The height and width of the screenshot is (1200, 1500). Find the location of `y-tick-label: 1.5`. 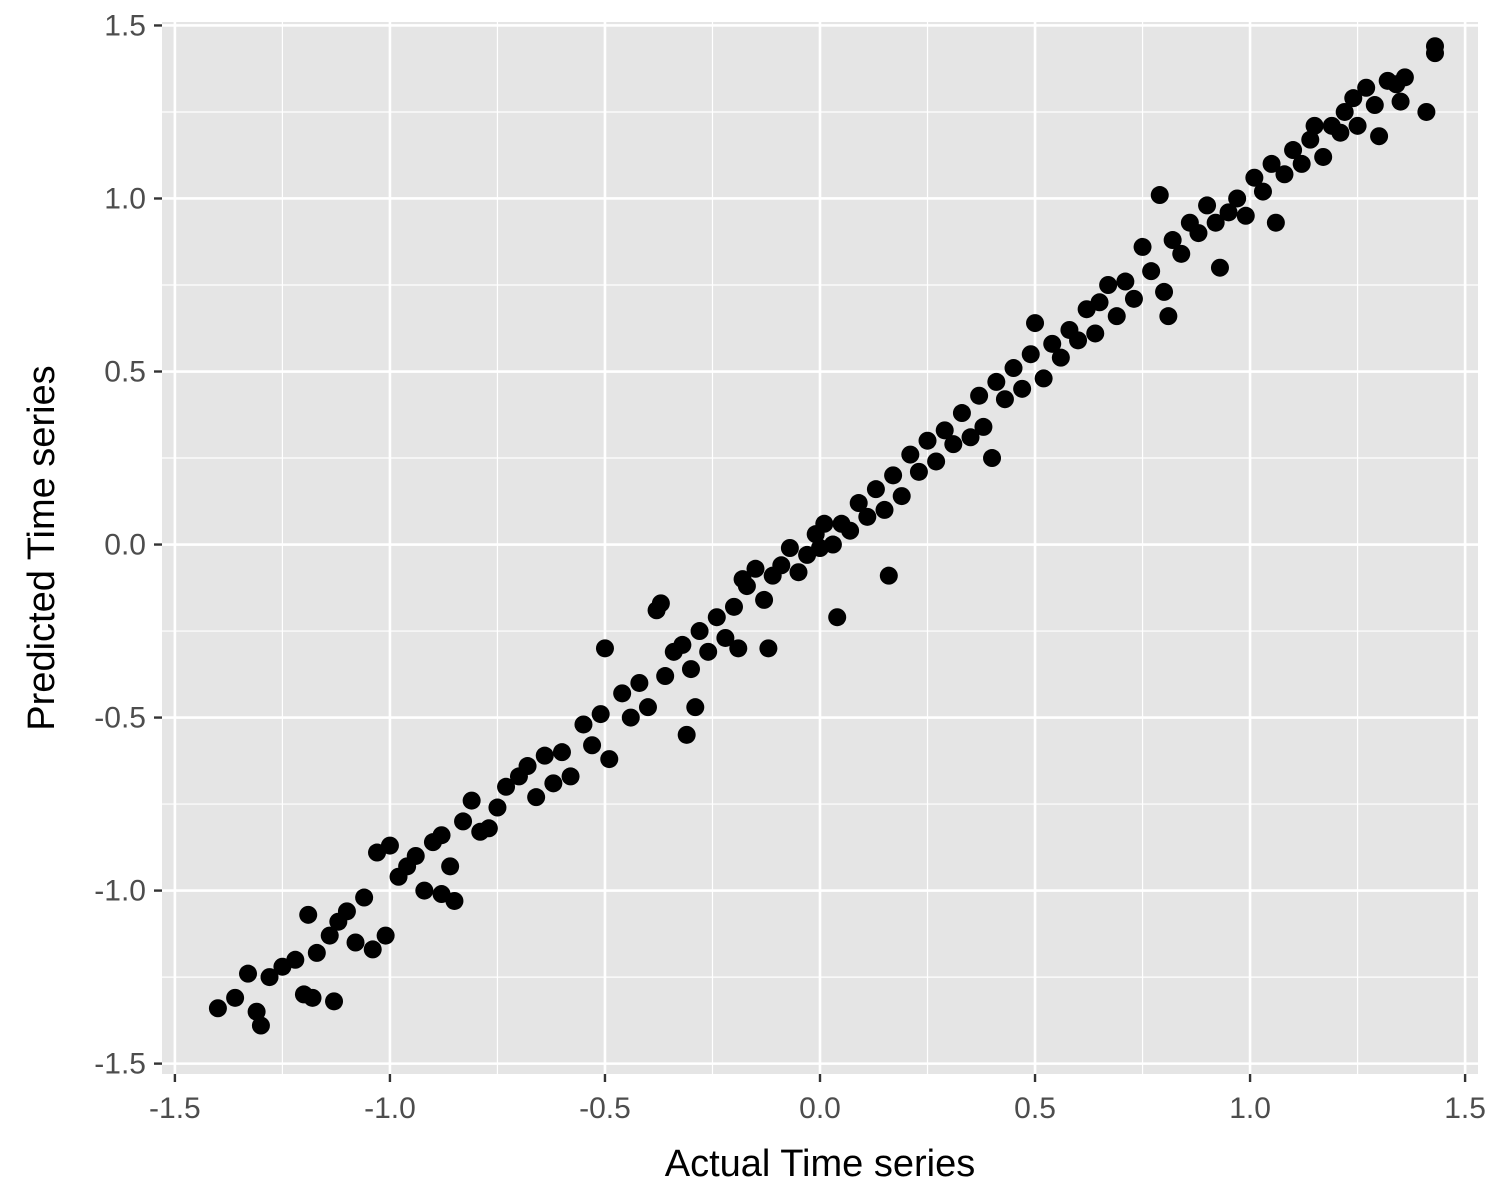

y-tick-label: 1.5 is located at coordinates (125, 25).